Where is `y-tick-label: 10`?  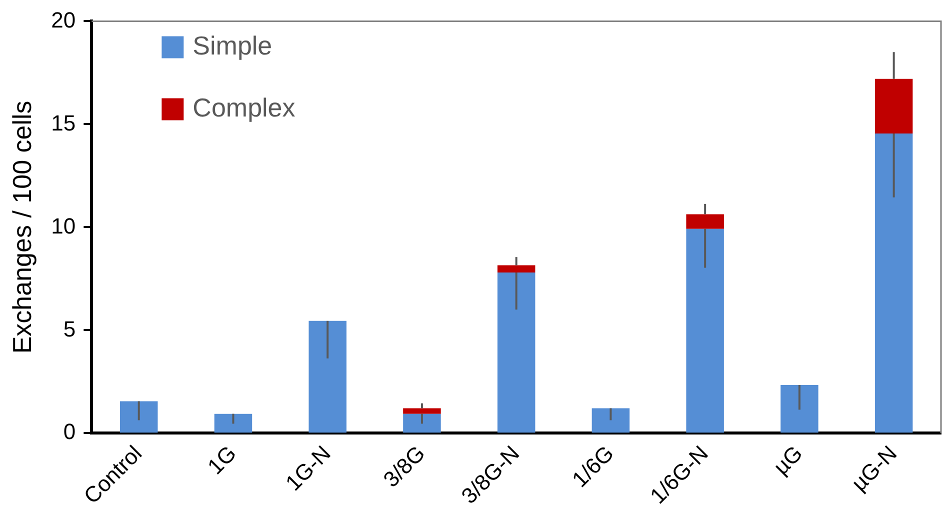 y-tick-label: 10 is located at coordinates (63, 225).